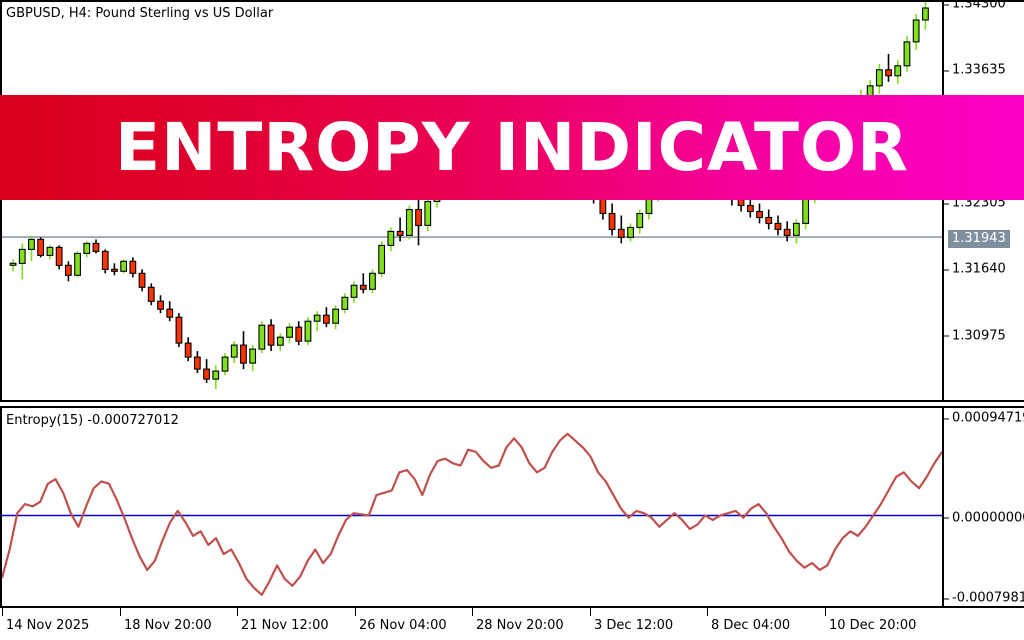 This screenshot has width=1024, height=640. What do you see at coordinates (975, 5) in the screenshot?
I see `price-tick-label: 1.34300` at bounding box center [975, 5].